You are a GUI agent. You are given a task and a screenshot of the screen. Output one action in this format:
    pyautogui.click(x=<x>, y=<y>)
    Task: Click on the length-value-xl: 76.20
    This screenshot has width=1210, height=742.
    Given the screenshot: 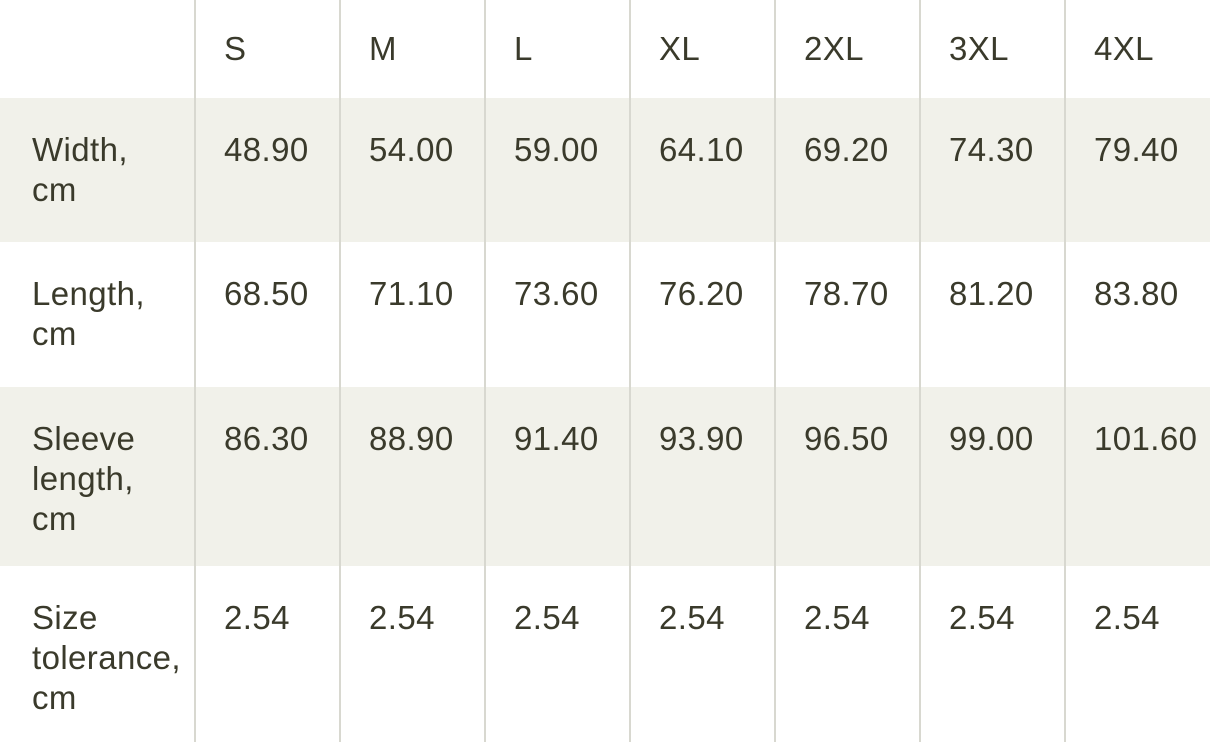 What is the action you would take?
    pyautogui.click(x=702, y=314)
    